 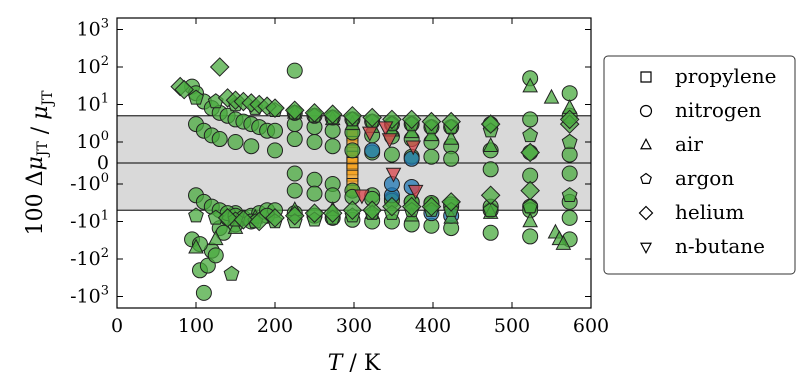 I want to click on y-tick-label: -101, so click(x=89, y=221).